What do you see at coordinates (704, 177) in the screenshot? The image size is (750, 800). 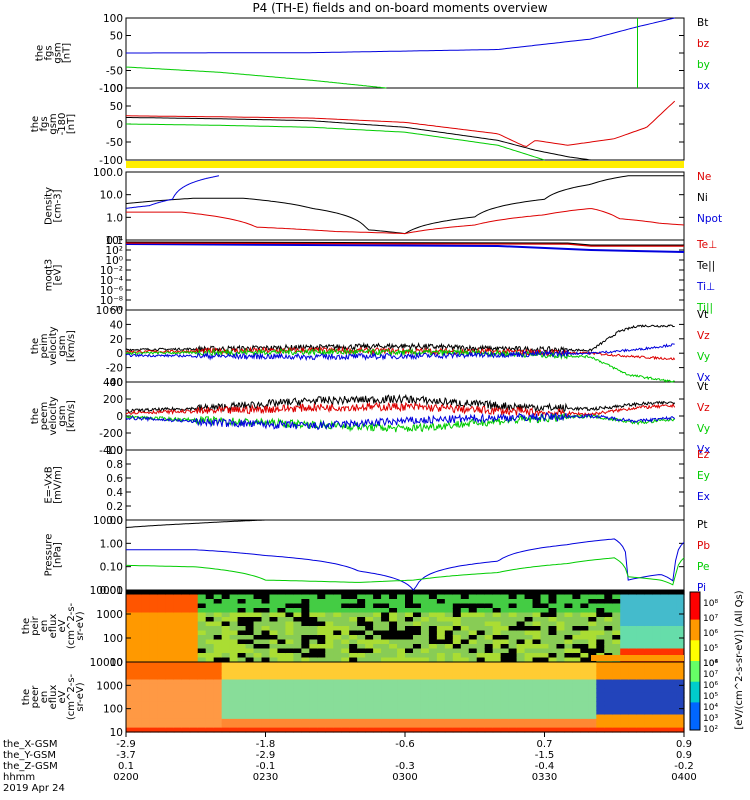 I see `legend-entry: Ne` at bounding box center [704, 177].